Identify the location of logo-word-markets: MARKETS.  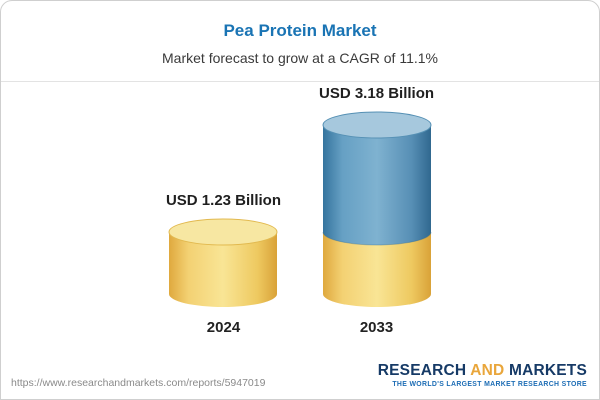
(547, 371).